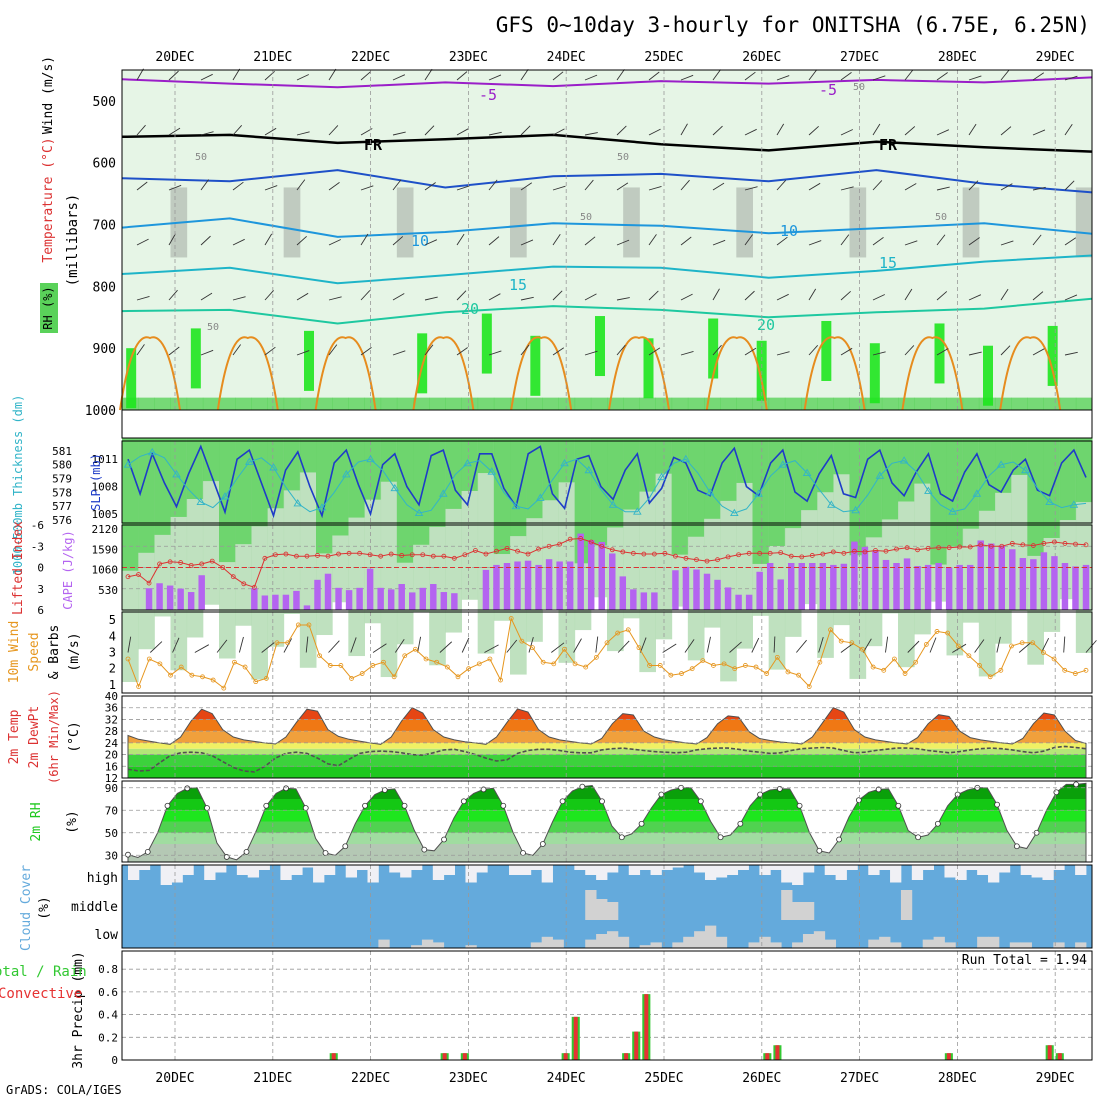 The height and width of the screenshot is (1104, 1100). What do you see at coordinates (108, 1015) in the screenshot?
I see `precip-tick-label: 0.4` at bounding box center [108, 1015].